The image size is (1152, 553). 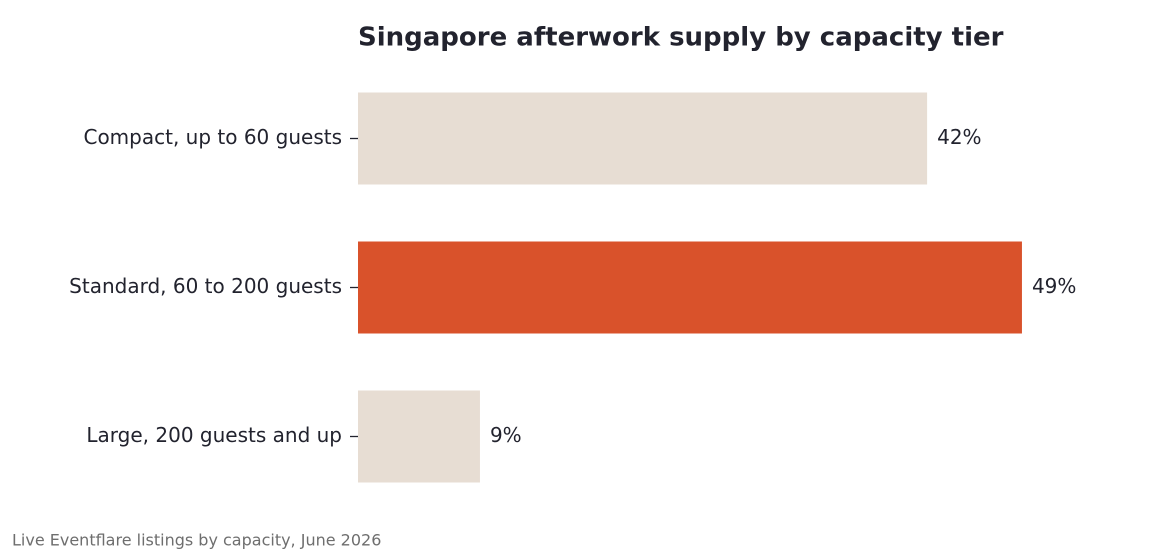 What do you see at coordinates (506, 435) in the screenshot?
I see `value-label: 9%` at bounding box center [506, 435].